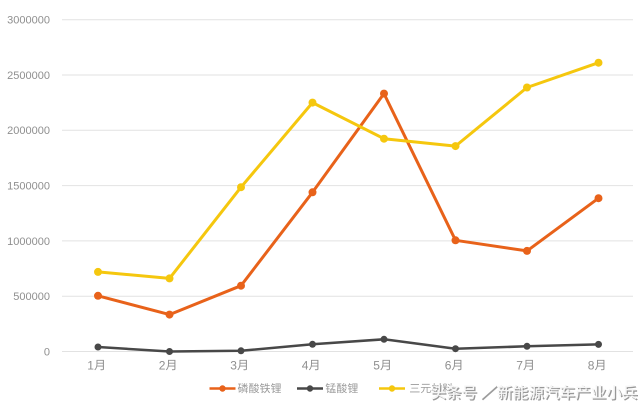  What do you see at coordinates (28, 242) in the screenshot?
I see `svg-text: 1000000` at bounding box center [28, 242].